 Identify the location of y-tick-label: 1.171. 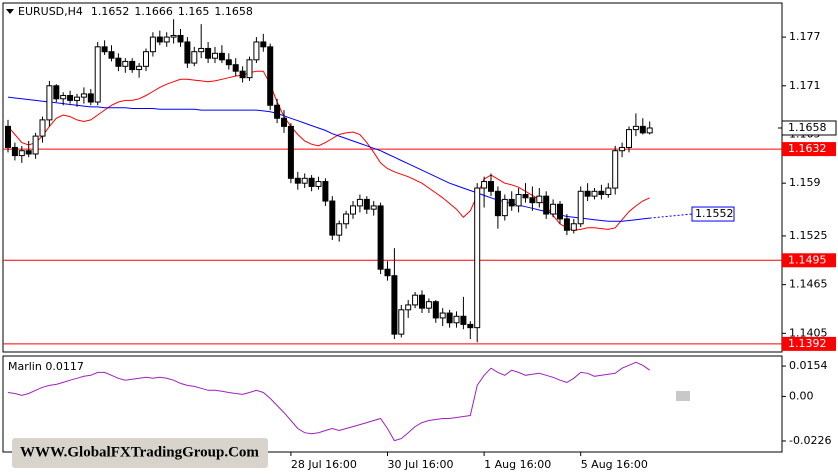
(805, 85).